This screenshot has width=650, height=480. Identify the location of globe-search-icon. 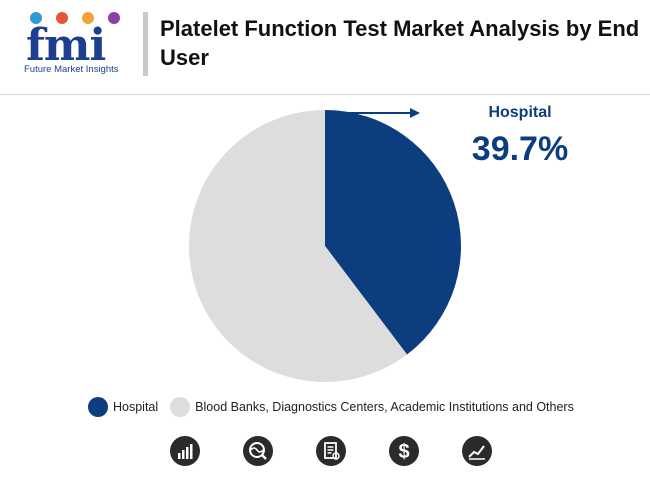
(258, 451).